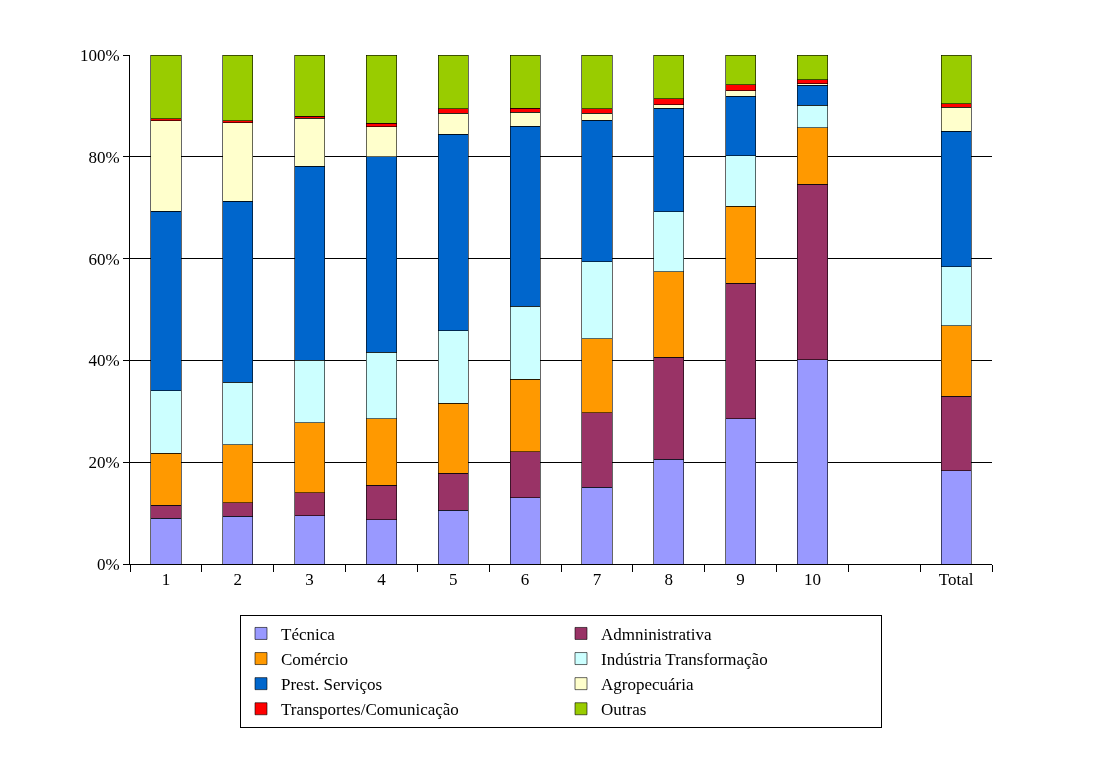 Image resolution: width=1102 pixels, height=764 pixels. I want to click on legend-label: Agropecuária, so click(647, 685).